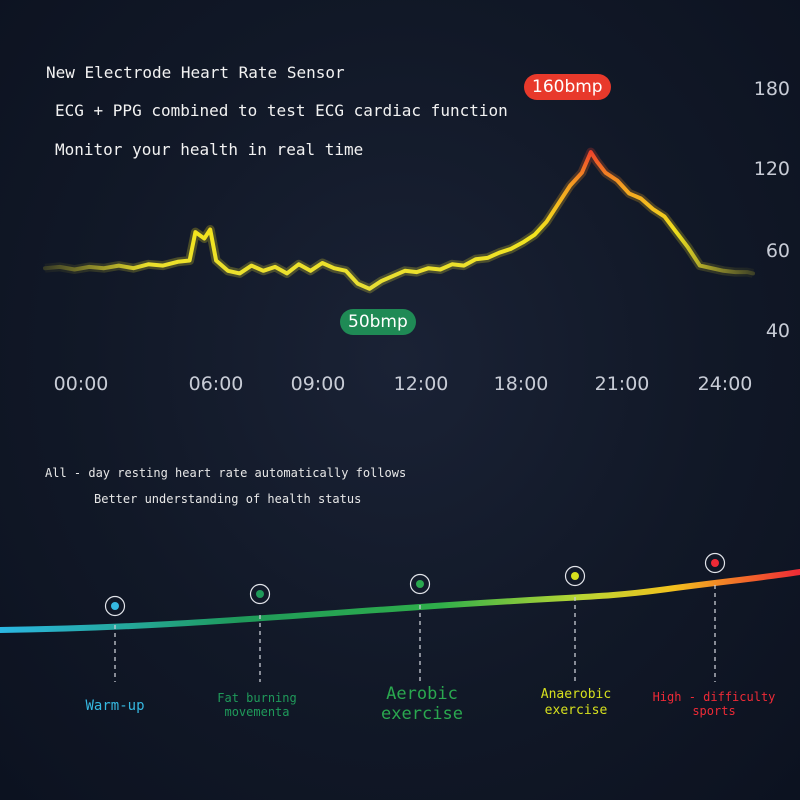  I want to click on x-tick-label: 09:00, so click(318, 384).